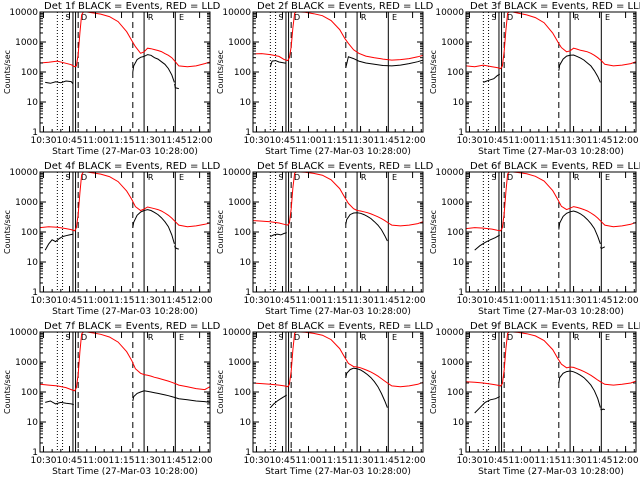 This screenshot has width=640, height=480. I want to click on chart-title: Det 8f BLACK = Events, RED = LLD, so click(345, 326).